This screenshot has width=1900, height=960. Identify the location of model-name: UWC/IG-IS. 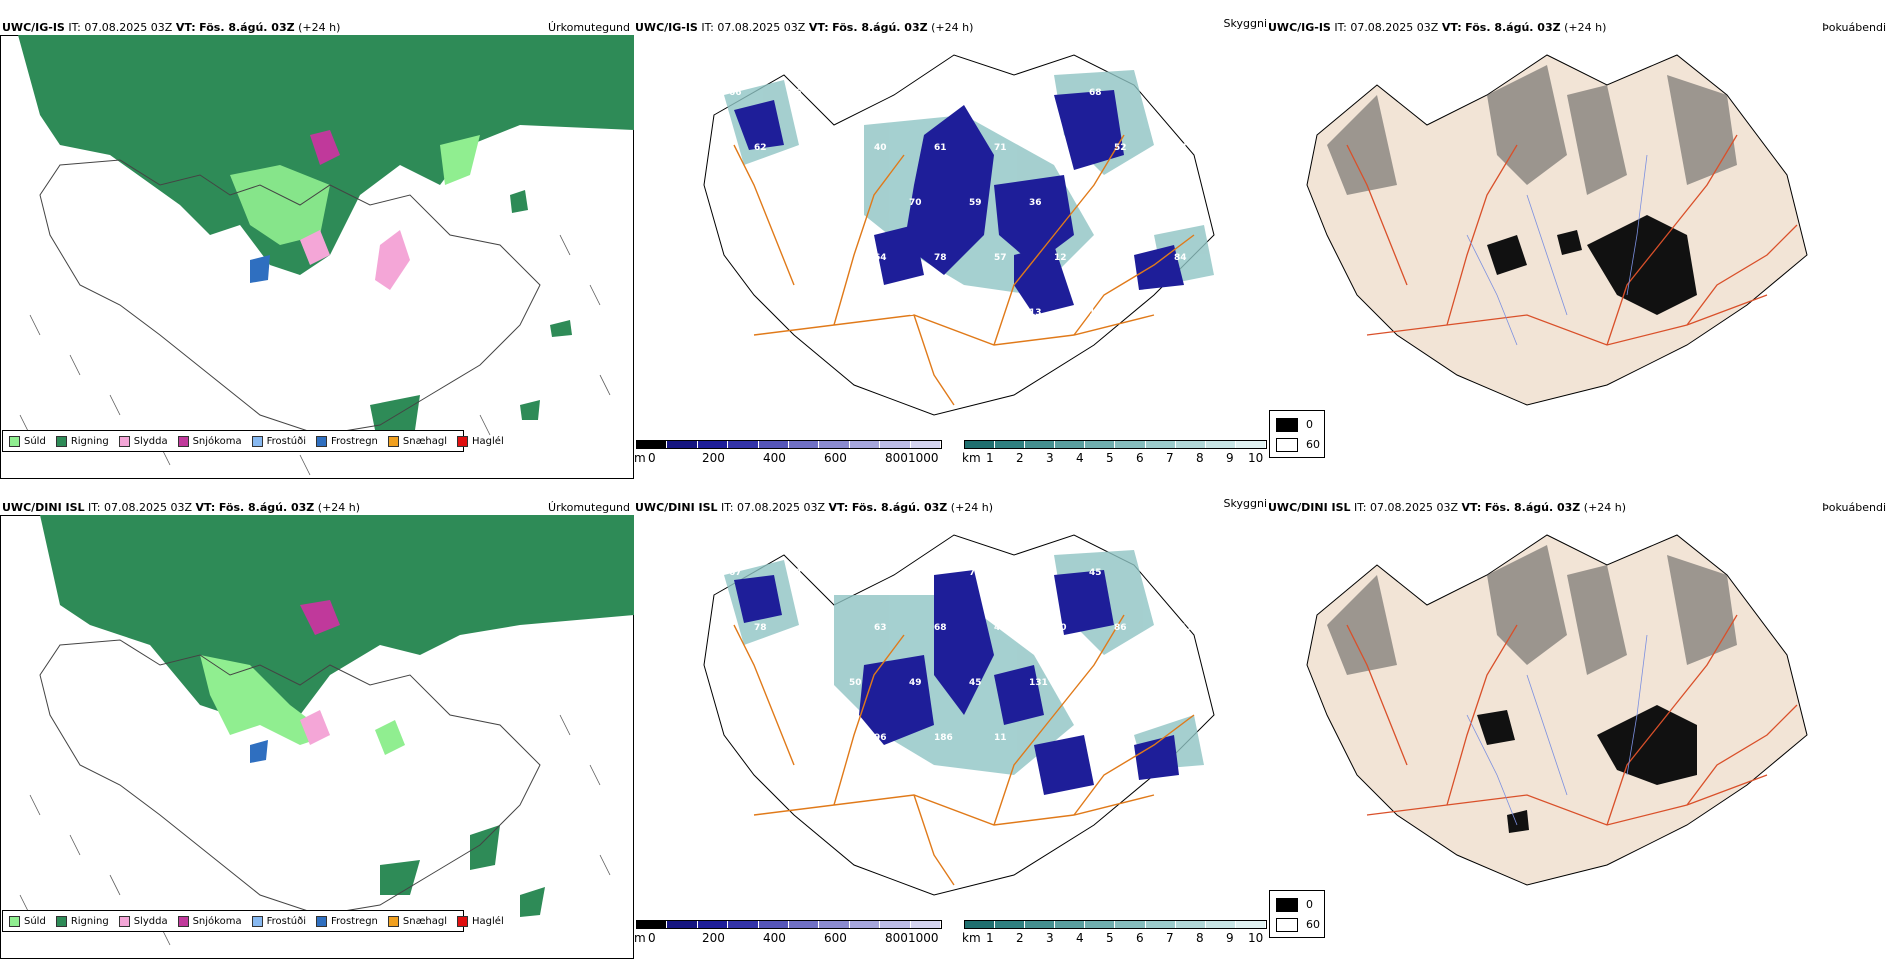
(33, 27).